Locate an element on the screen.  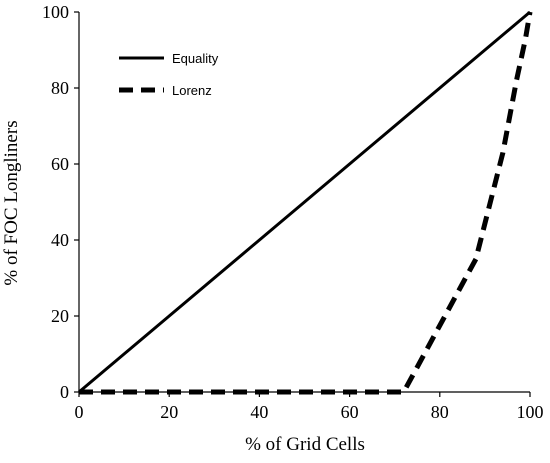
x-tick-label: 0 is located at coordinates (79, 412).